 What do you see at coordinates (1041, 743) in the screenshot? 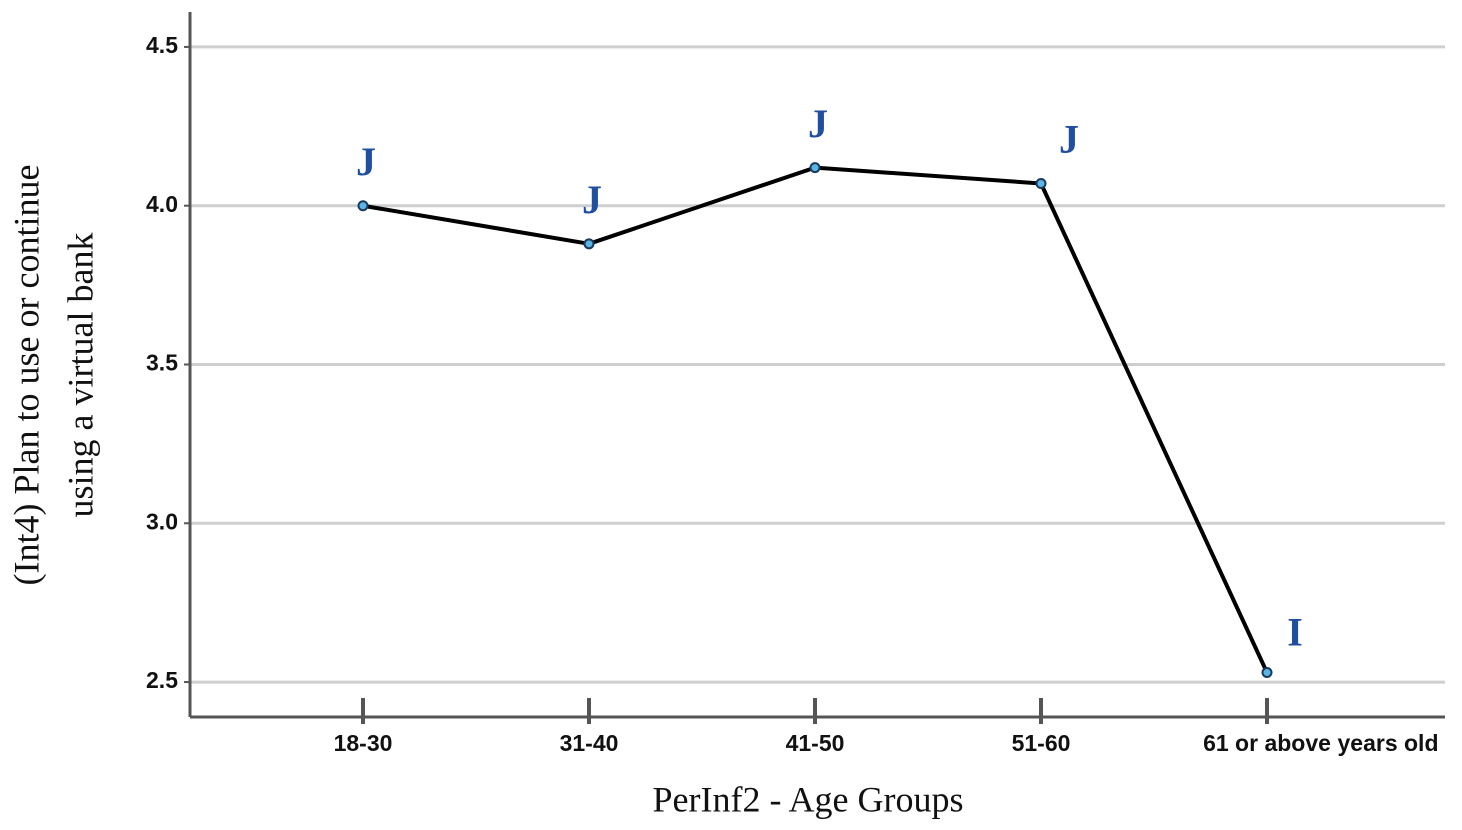
I see `x-tick-label: 51-60` at bounding box center [1041, 743].